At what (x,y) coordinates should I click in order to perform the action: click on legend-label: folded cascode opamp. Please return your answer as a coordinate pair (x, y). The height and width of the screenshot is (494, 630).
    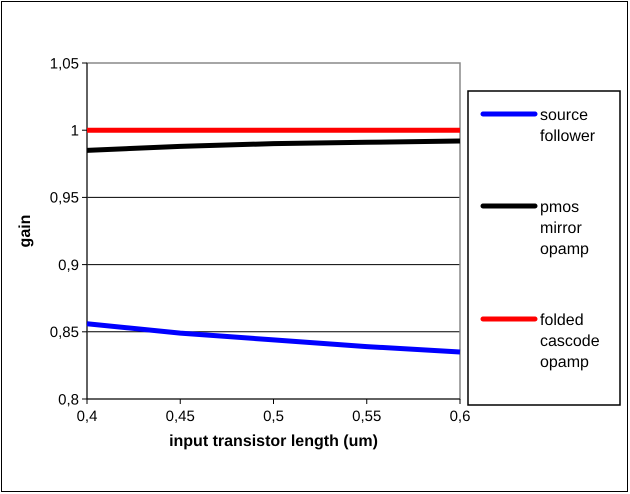
    Looking at the image, I should click on (570, 341).